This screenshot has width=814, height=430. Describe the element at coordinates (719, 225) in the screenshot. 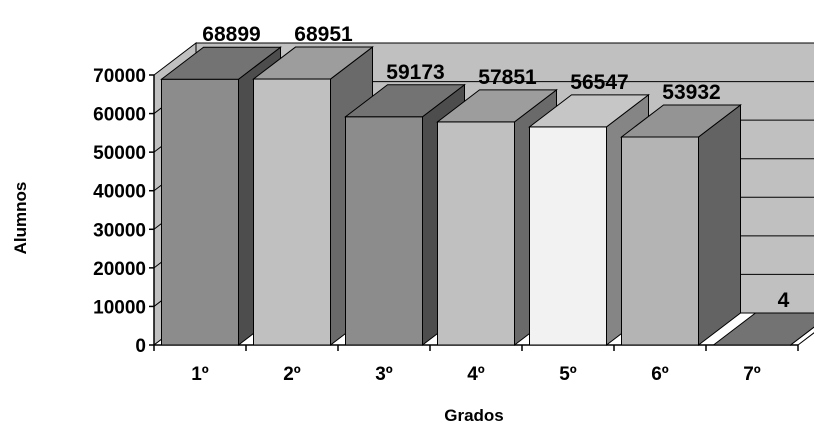

I see `bar-side` at that location.